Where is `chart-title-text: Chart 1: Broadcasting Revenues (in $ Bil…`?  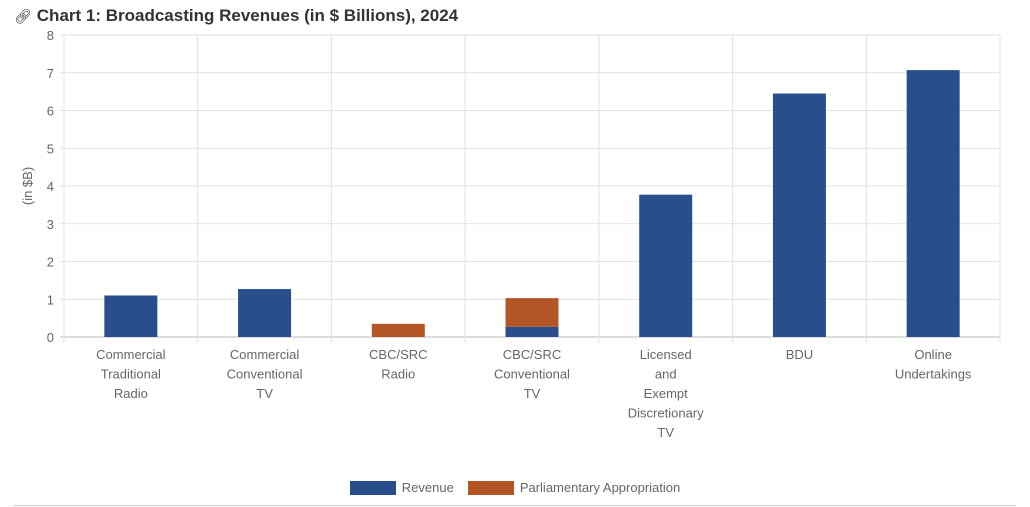 chart-title-text: Chart 1: Broadcasting Revenues (in $ Bil… is located at coordinates (247, 15).